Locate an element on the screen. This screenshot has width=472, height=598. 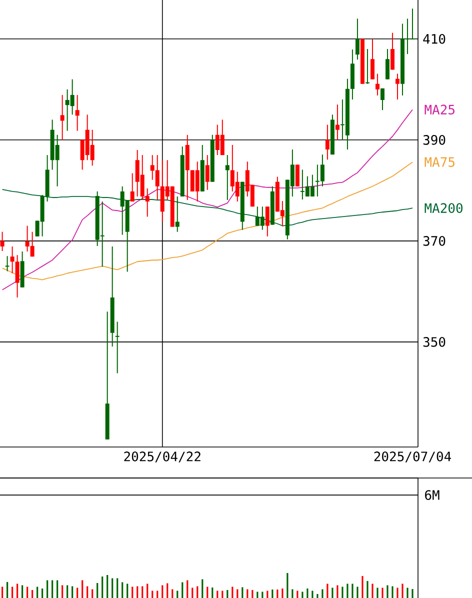
text: 6M is located at coordinates (432, 495).